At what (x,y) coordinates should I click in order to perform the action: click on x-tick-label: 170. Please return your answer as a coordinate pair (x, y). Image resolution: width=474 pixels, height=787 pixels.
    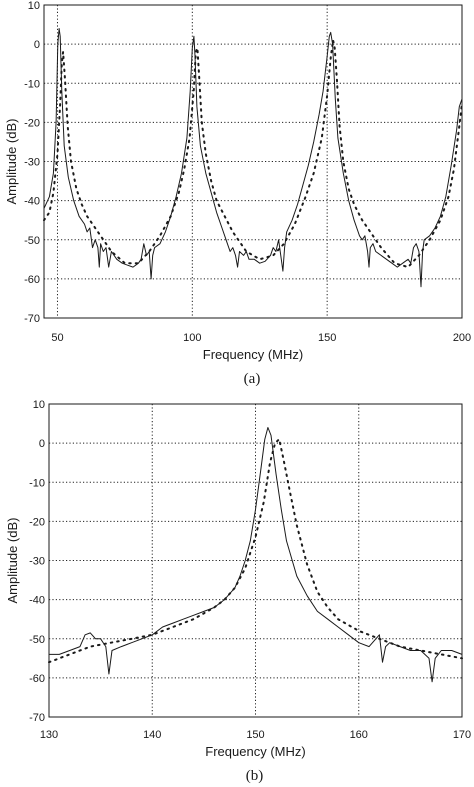
    Looking at the image, I should click on (462, 735).